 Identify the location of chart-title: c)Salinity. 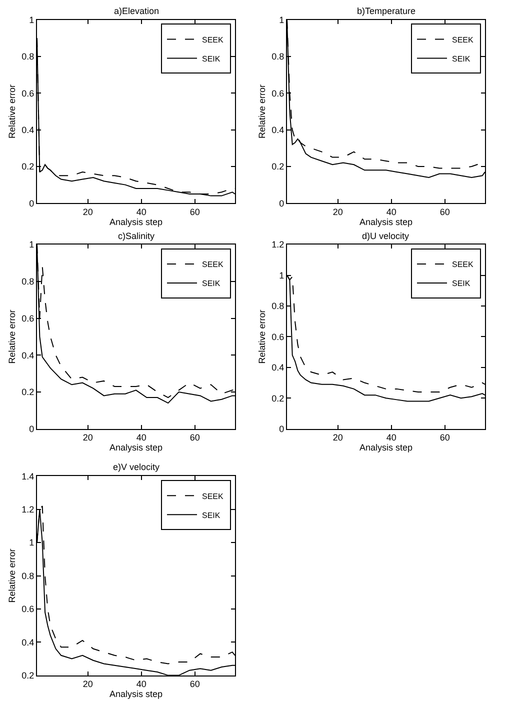
(137, 236).